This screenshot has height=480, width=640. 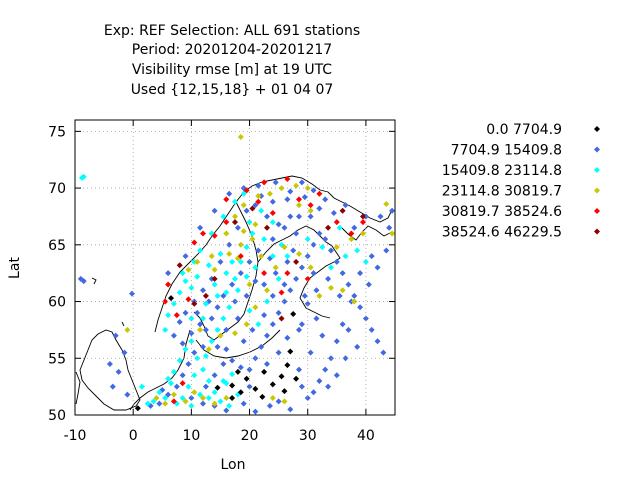 I want to click on x-tick-label: 10, so click(x=191, y=436).